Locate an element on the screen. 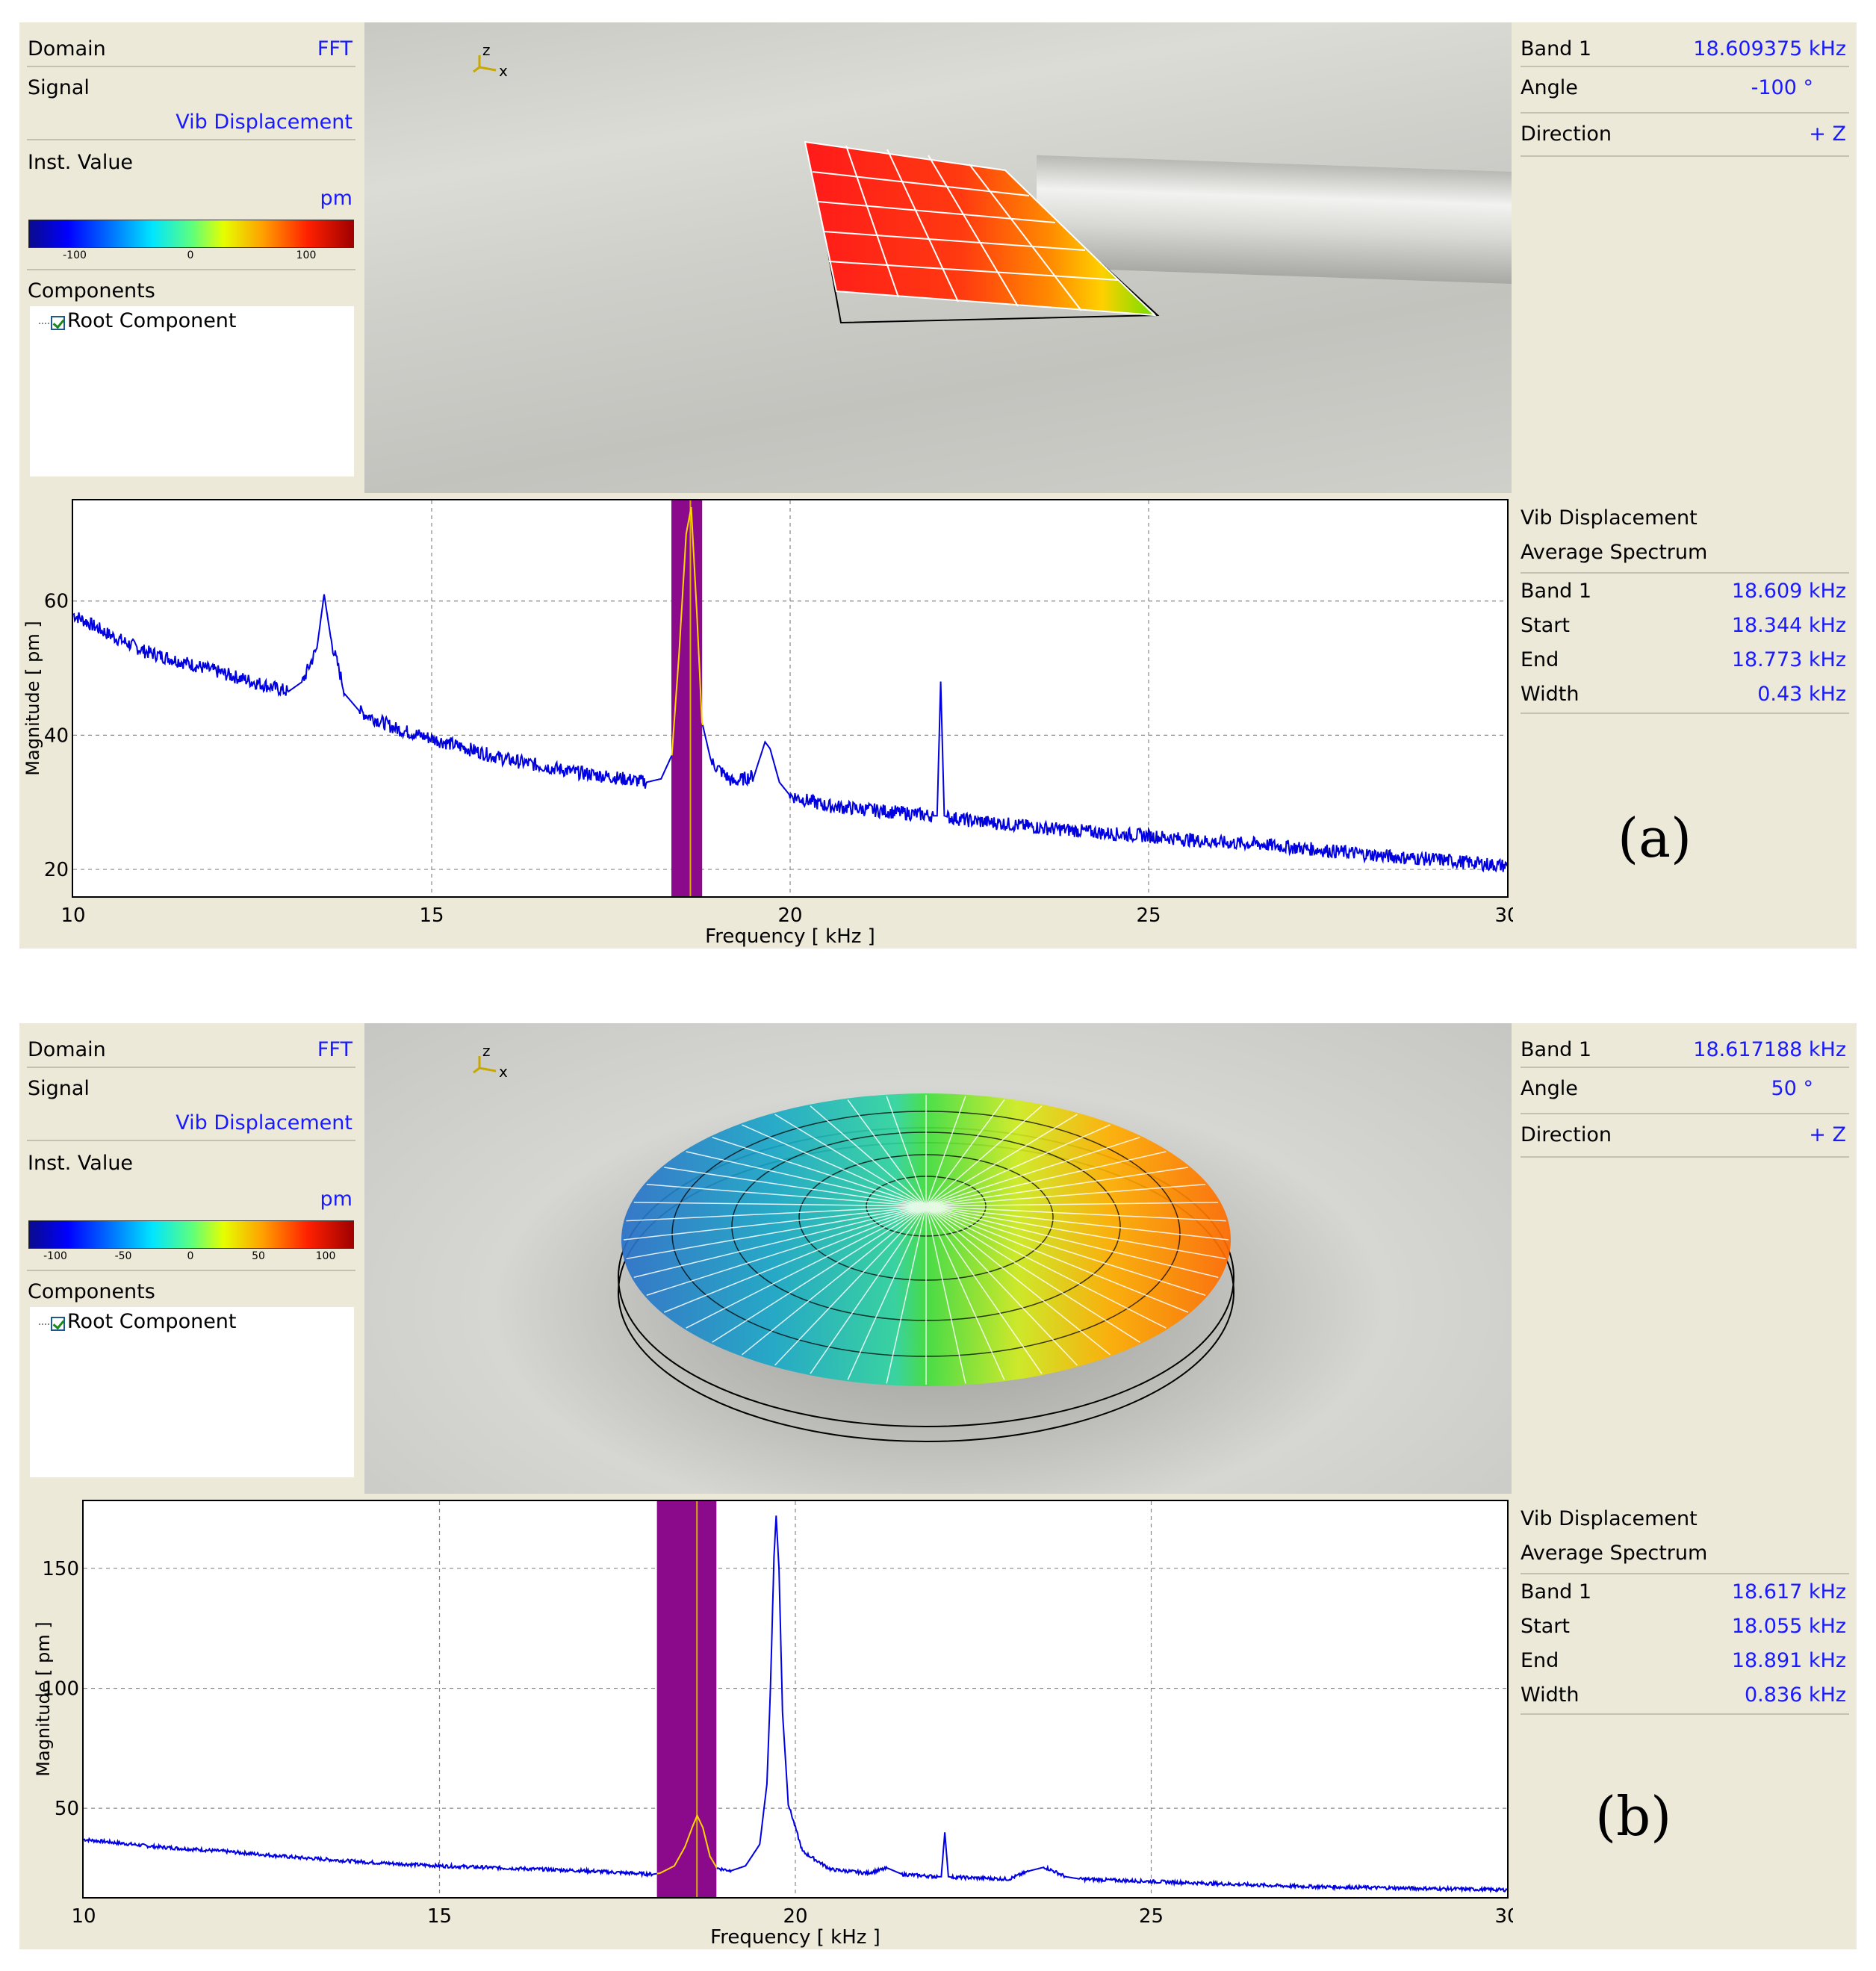 The image size is (1876, 1971). x-tick-label: 20 is located at coordinates (795, 1916).